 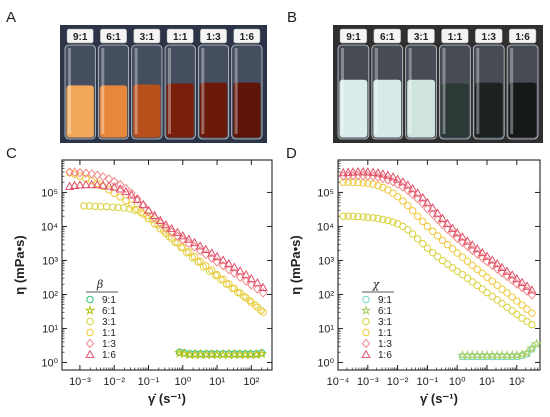 I want to click on vial-label: 1:6, so click(x=522, y=37).